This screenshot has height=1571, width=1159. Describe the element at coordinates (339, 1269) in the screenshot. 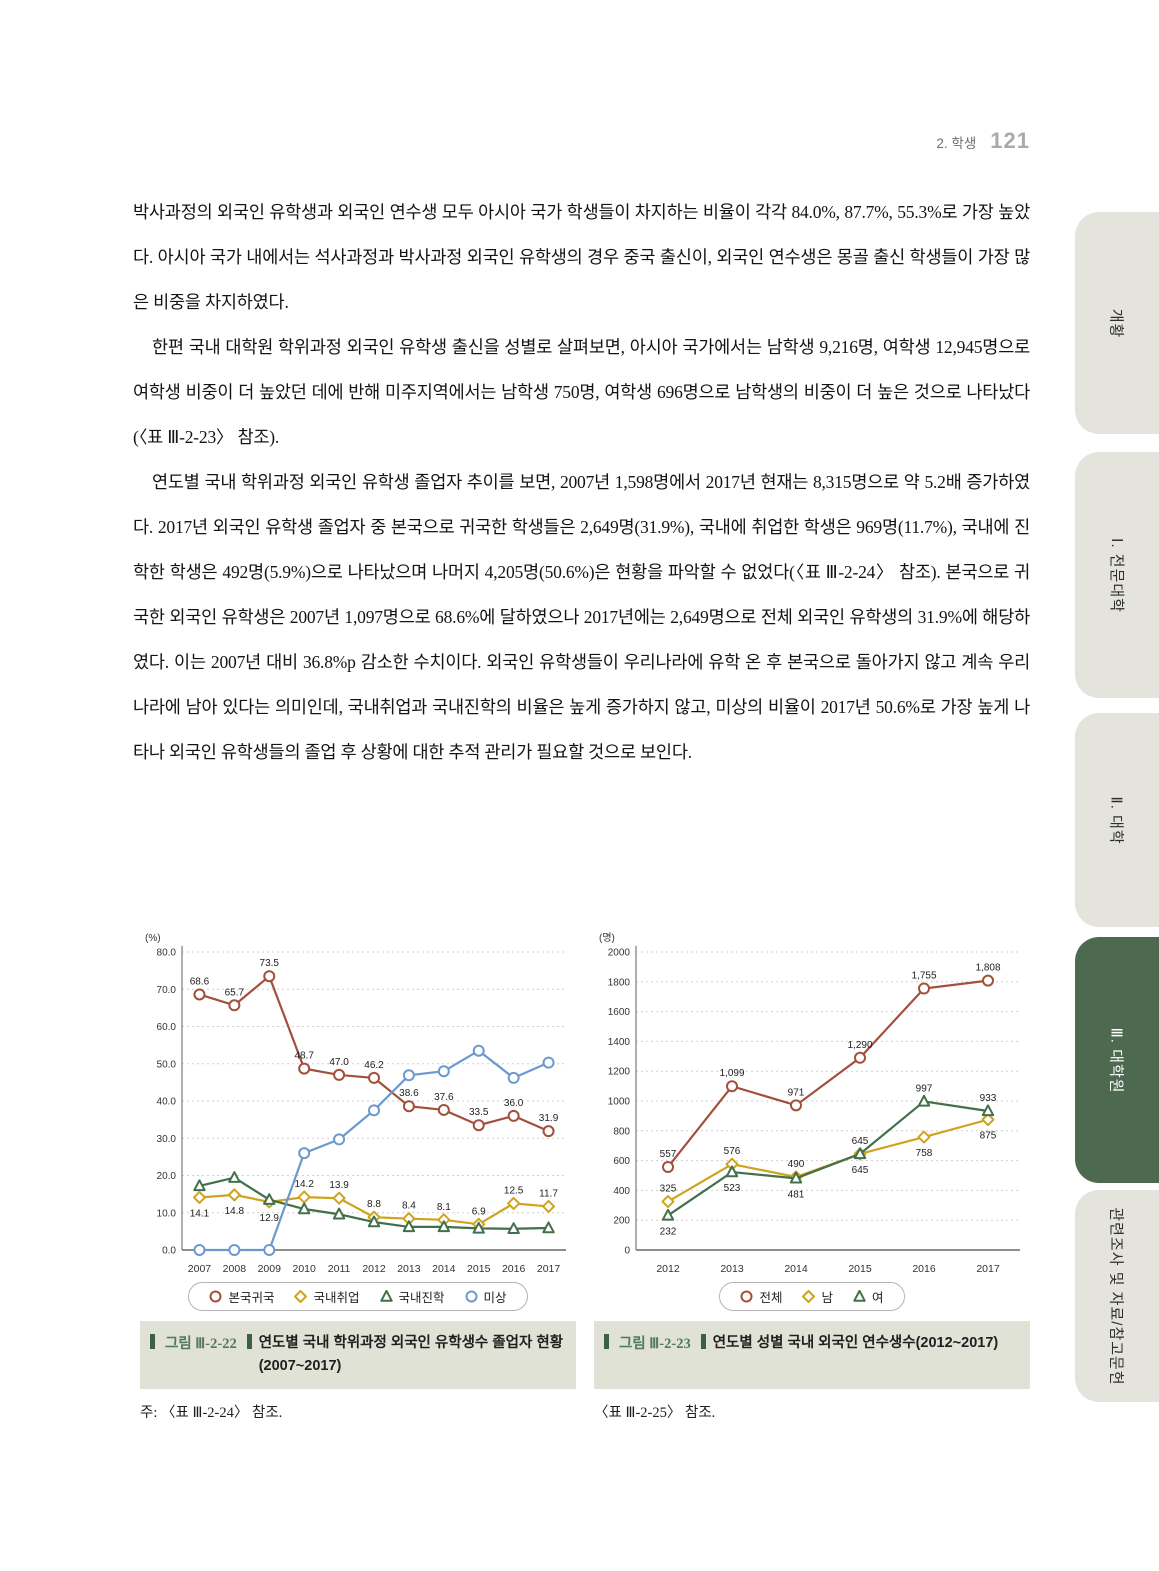

I see `svg-text: 2011` at that location.